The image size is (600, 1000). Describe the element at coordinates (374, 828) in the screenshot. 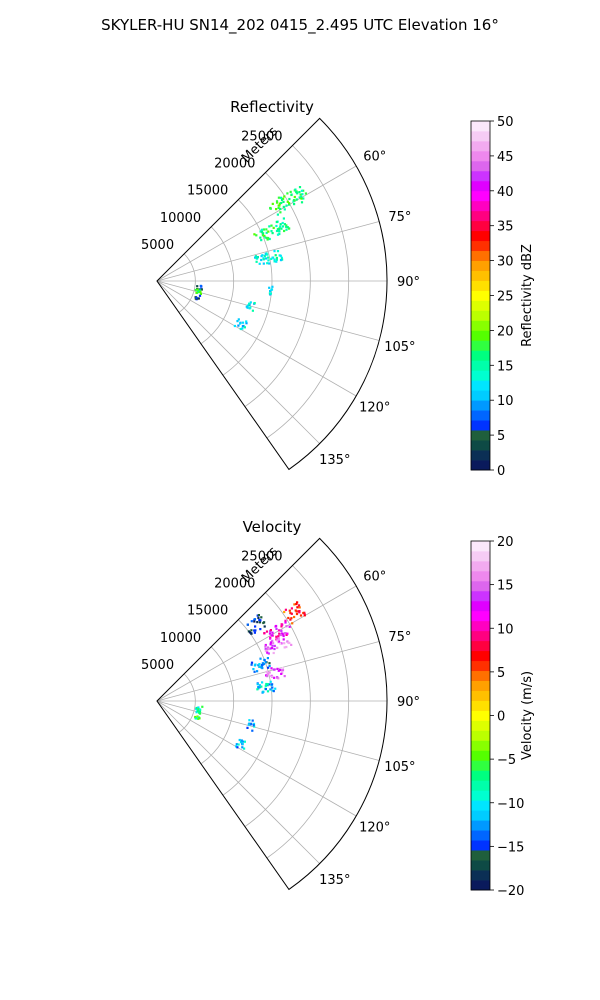

I see `azimuth-tick-label: 120°` at that location.